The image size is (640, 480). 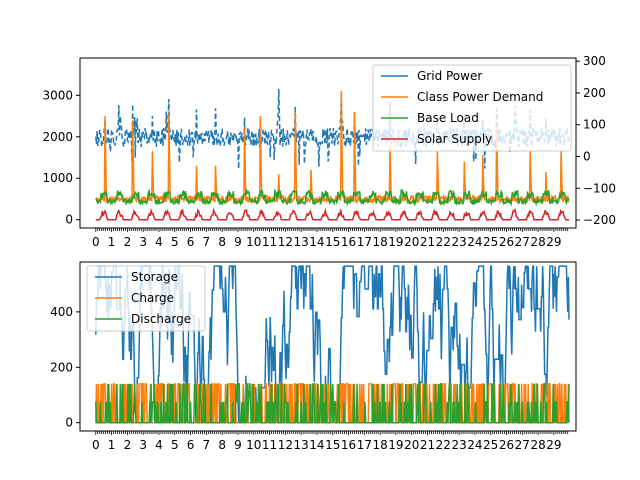 I want to click on y-tick-label: 1000, so click(x=57, y=178).